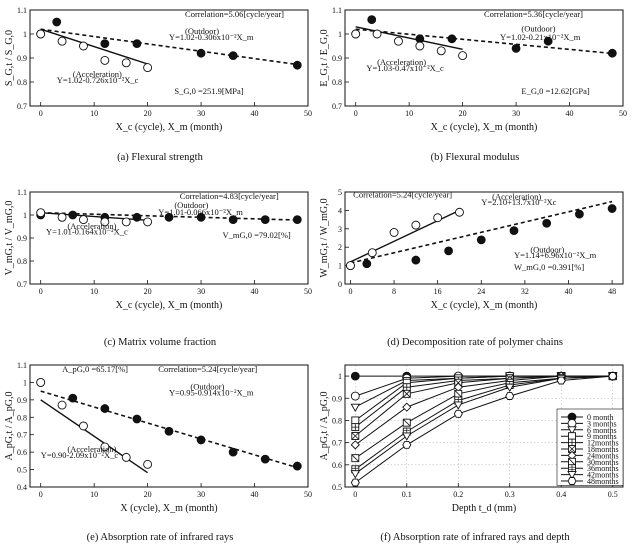  Describe the element at coordinates (407, 387) in the screenshot. I see `data-point-cross` at that location.